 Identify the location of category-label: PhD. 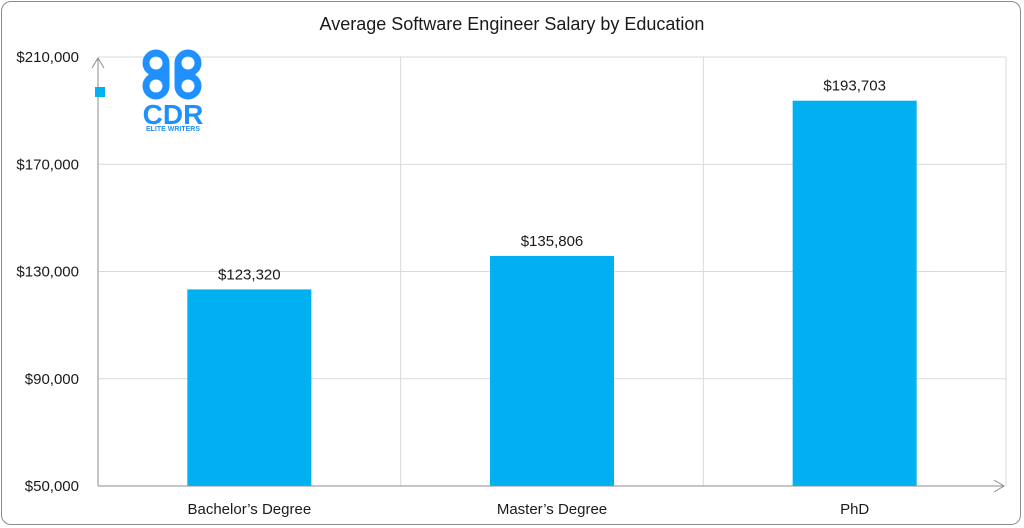
(854, 509).